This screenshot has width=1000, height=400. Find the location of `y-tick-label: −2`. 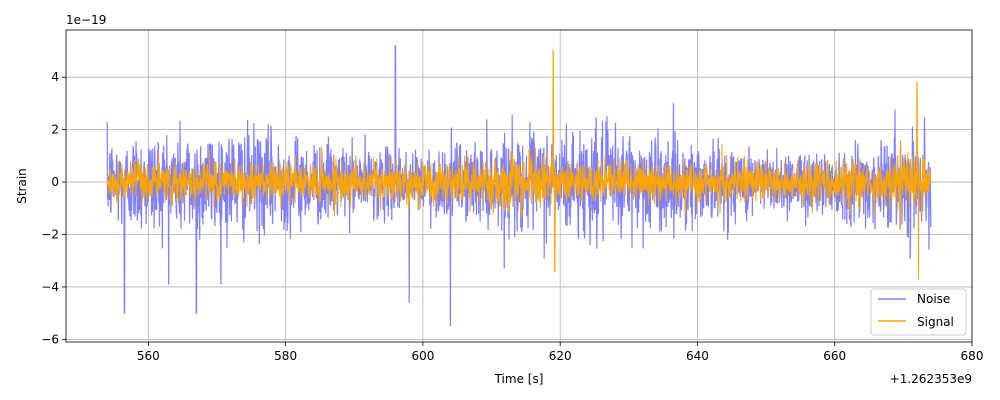

y-tick-label: −2 is located at coordinates (50, 235).